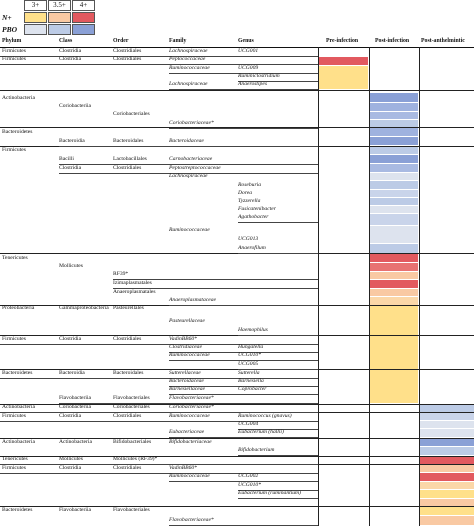 This screenshot has height=526, width=474. I want to click on cell-genus: UCG002, so click(248, 476).